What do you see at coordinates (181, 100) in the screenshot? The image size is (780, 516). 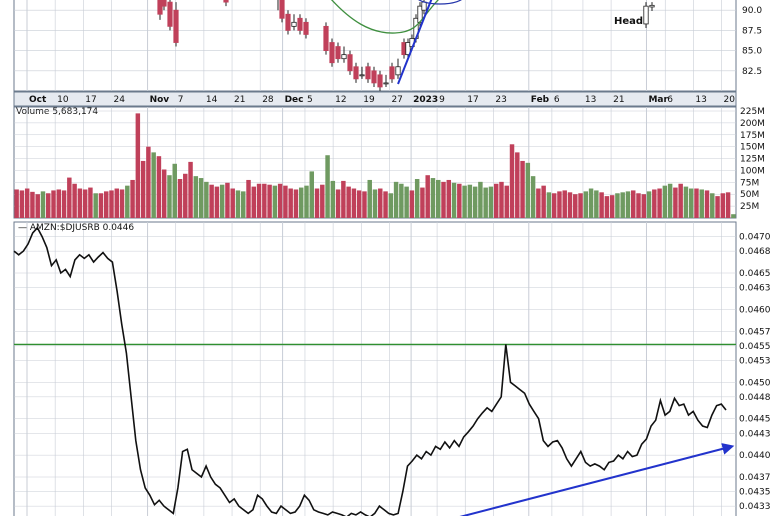 I see `date-tick-label: 7` at bounding box center [181, 100].